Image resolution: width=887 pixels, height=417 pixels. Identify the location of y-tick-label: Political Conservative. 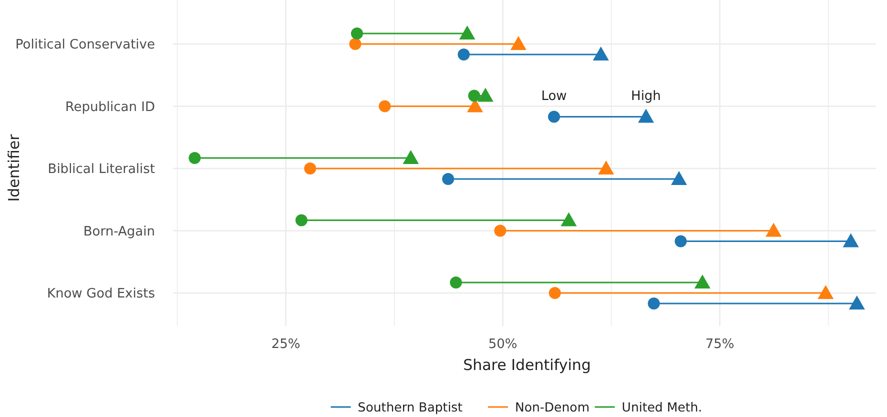
(85, 45).